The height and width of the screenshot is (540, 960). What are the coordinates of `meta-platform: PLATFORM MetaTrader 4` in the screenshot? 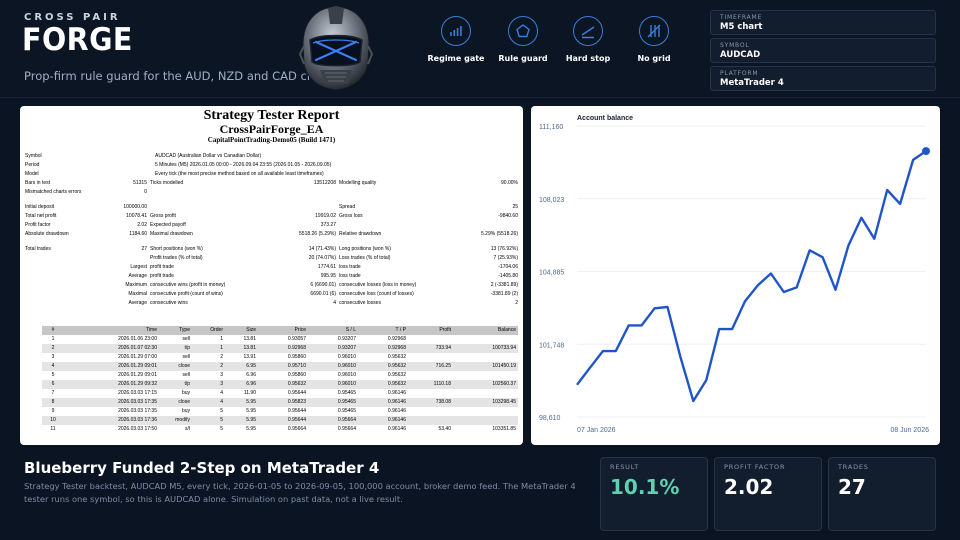 It's located at (823, 78).